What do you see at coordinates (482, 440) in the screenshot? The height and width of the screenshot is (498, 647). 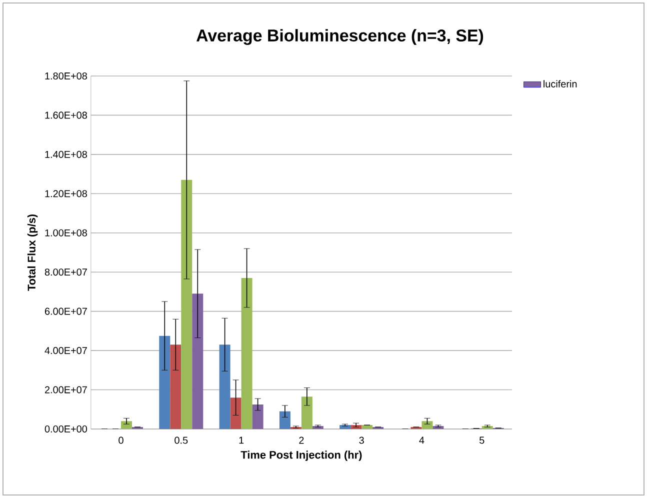 I see `x-tick-label: 5` at bounding box center [482, 440].